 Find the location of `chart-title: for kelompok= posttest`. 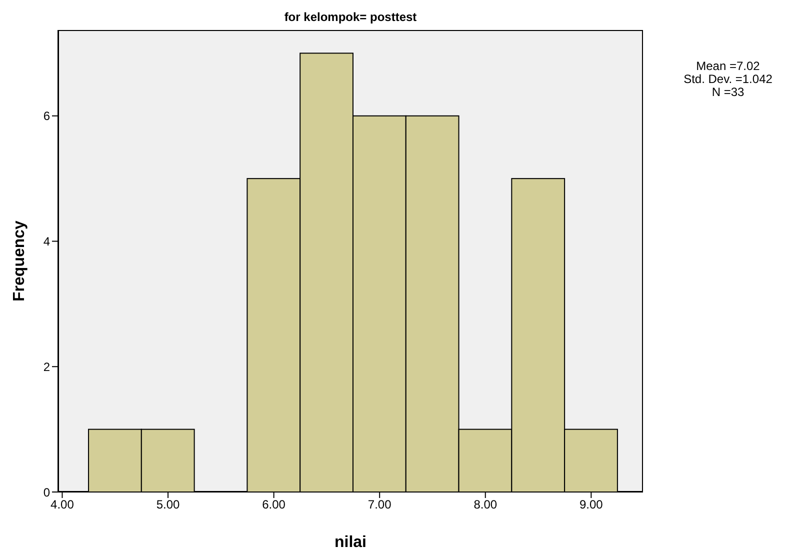

chart-title: for kelompok= posttest is located at coordinates (350, 17).